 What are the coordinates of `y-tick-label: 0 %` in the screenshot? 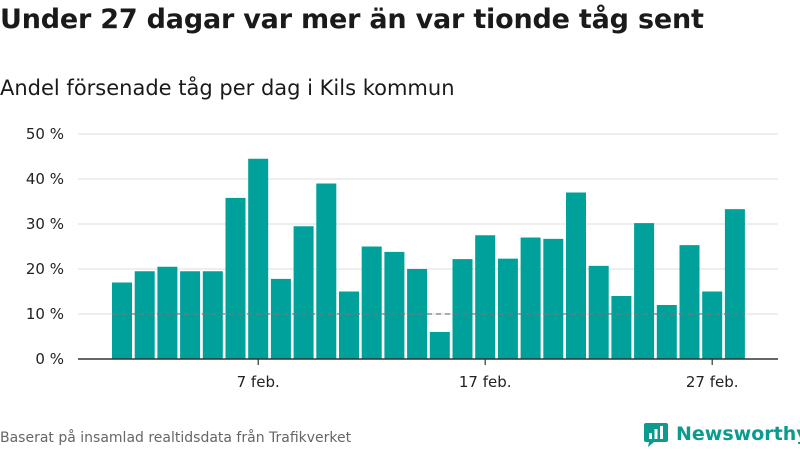 It's located at (49, 359).